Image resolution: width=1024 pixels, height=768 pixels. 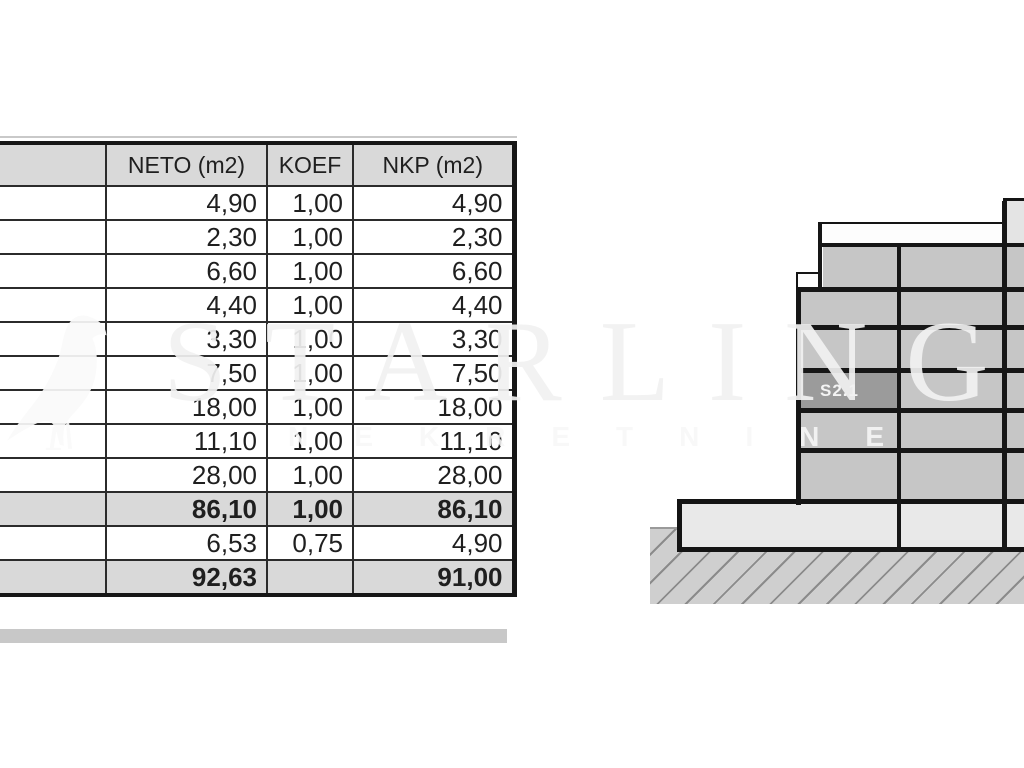 What do you see at coordinates (186, 441) in the screenshot?
I see `table-cell-neto: 11,10` at bounding box center [186, 441].